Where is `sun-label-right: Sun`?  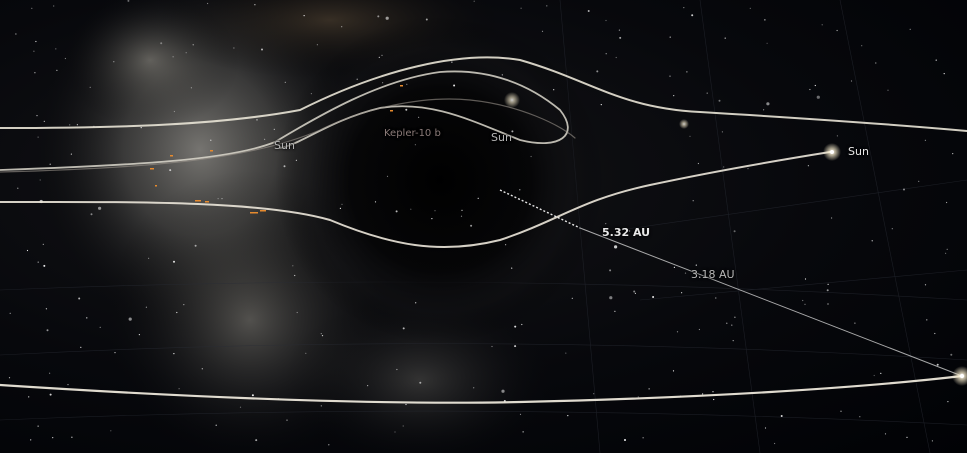 sun-label-right: Sun is located at coordinates (858, 151).